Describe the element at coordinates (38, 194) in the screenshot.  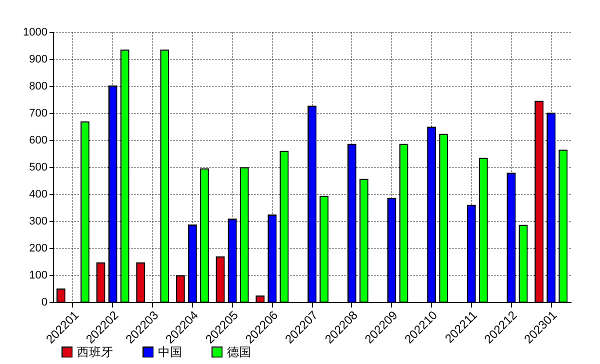
I see `y-tick-label: 400` at that location.